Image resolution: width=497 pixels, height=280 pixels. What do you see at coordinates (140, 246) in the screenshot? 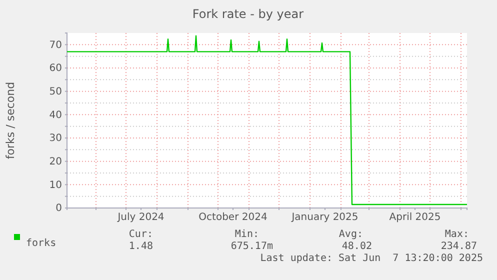
I see `text: 1.48` at bounding box center [140, 246].